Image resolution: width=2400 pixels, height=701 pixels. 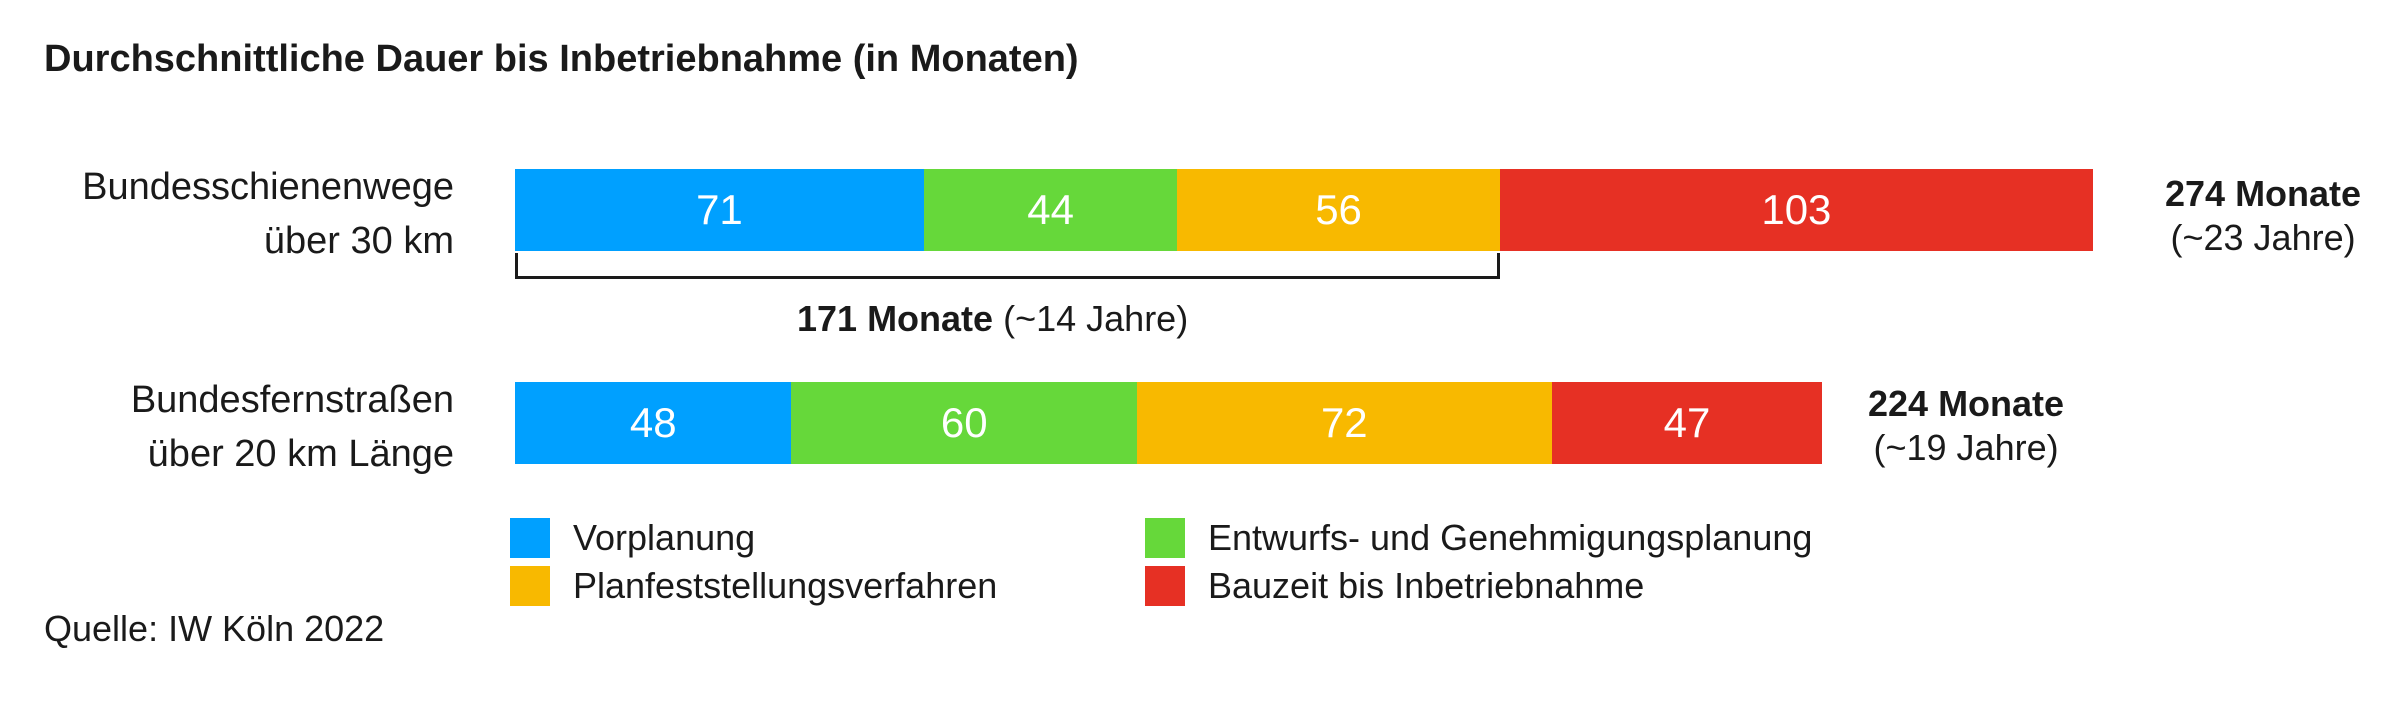 I want to click on bar-row-road: 48 60 72 47, so click(x=1169, y=423).